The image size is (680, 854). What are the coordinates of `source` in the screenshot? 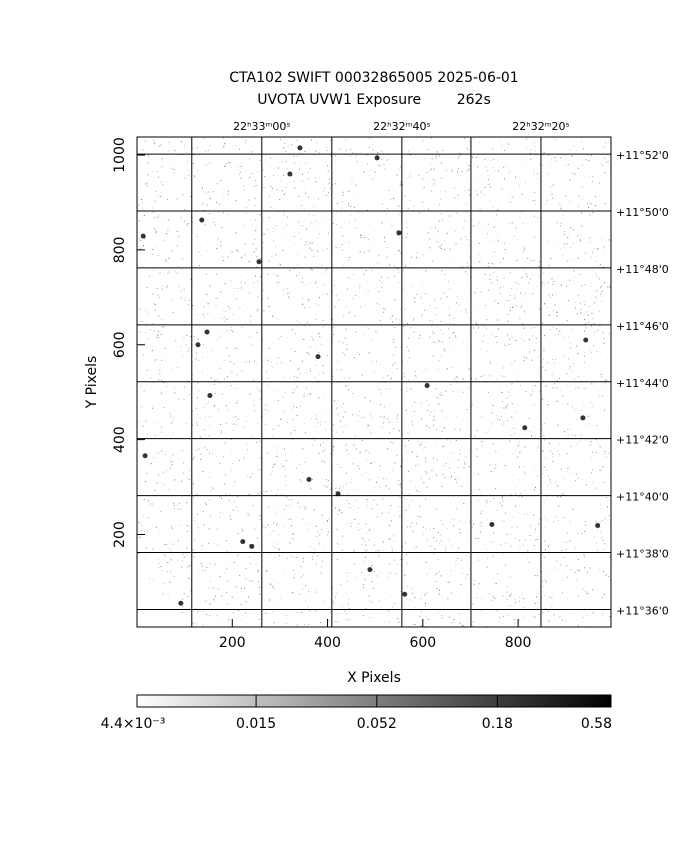 It's located at (143, 236).